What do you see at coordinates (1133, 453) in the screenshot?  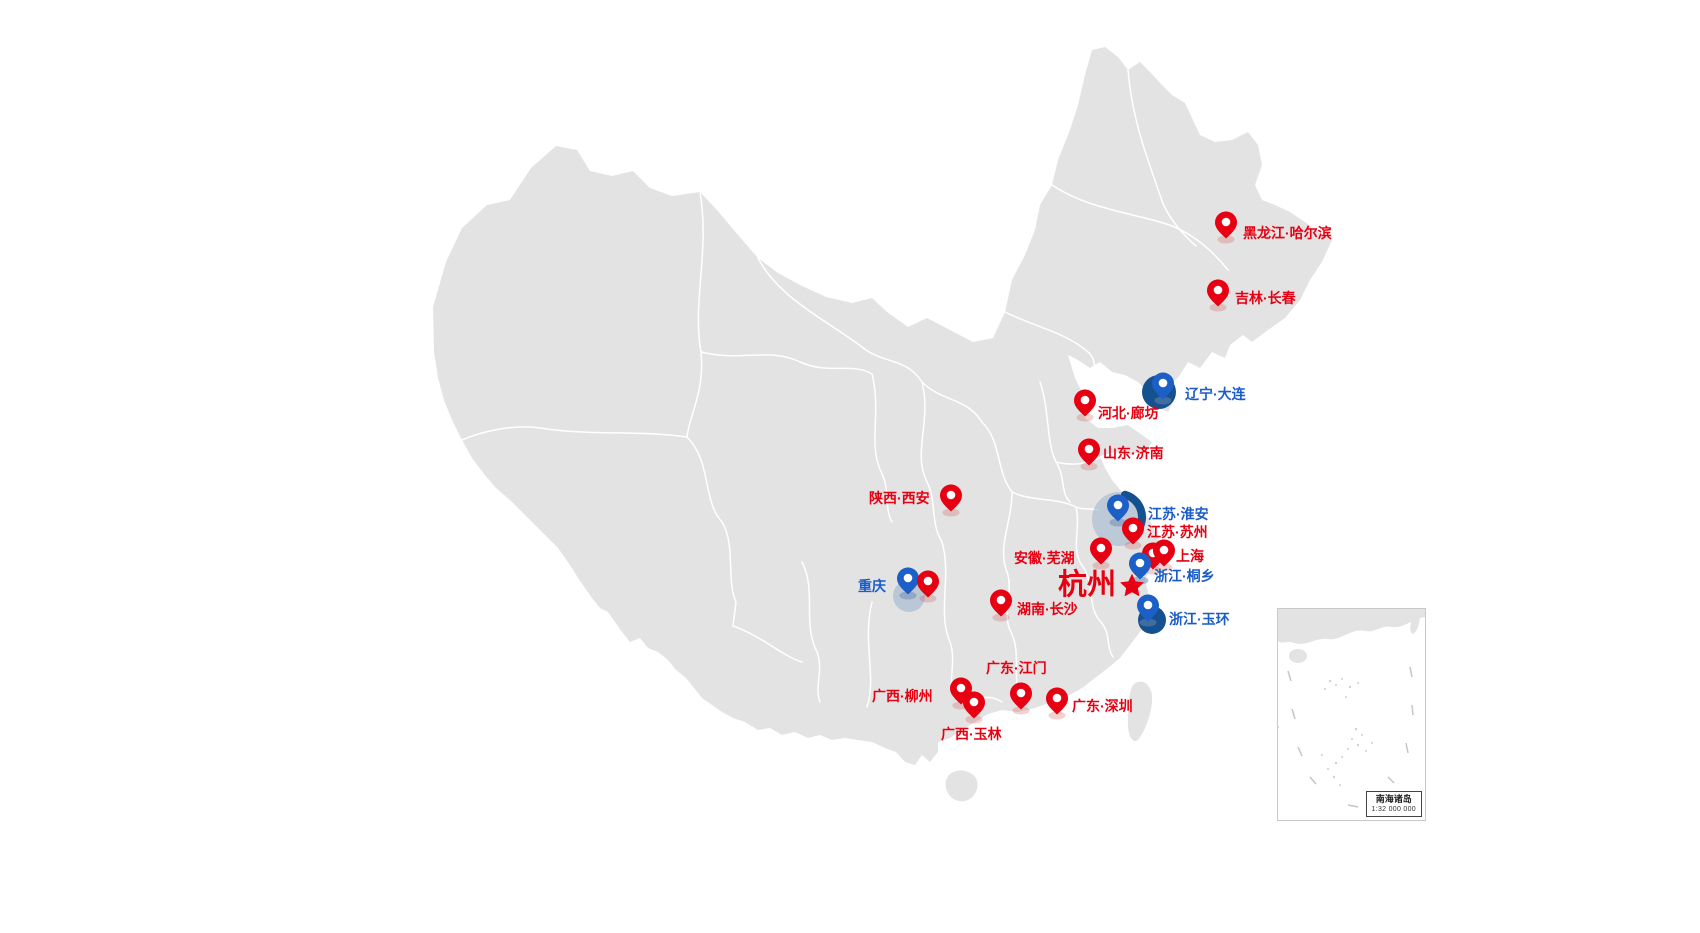 I see `city-label-山东·济南: 山东·济南` at bounding box center [1133, 453].